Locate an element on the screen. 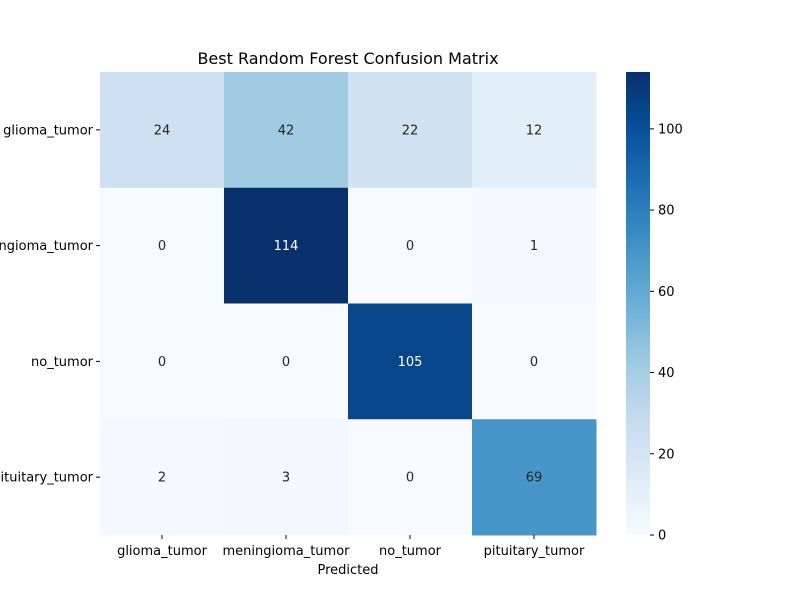 Image resolution: width=800 pixels, height=600 pixels. cell-value: 114 is located at coordinates (286, 246).